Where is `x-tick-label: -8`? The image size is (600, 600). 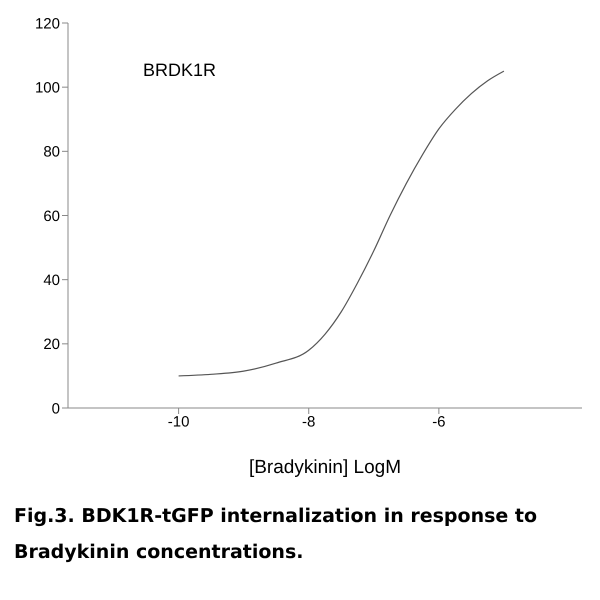 x-tick-label: -8 is located at coordinates (309, 422).